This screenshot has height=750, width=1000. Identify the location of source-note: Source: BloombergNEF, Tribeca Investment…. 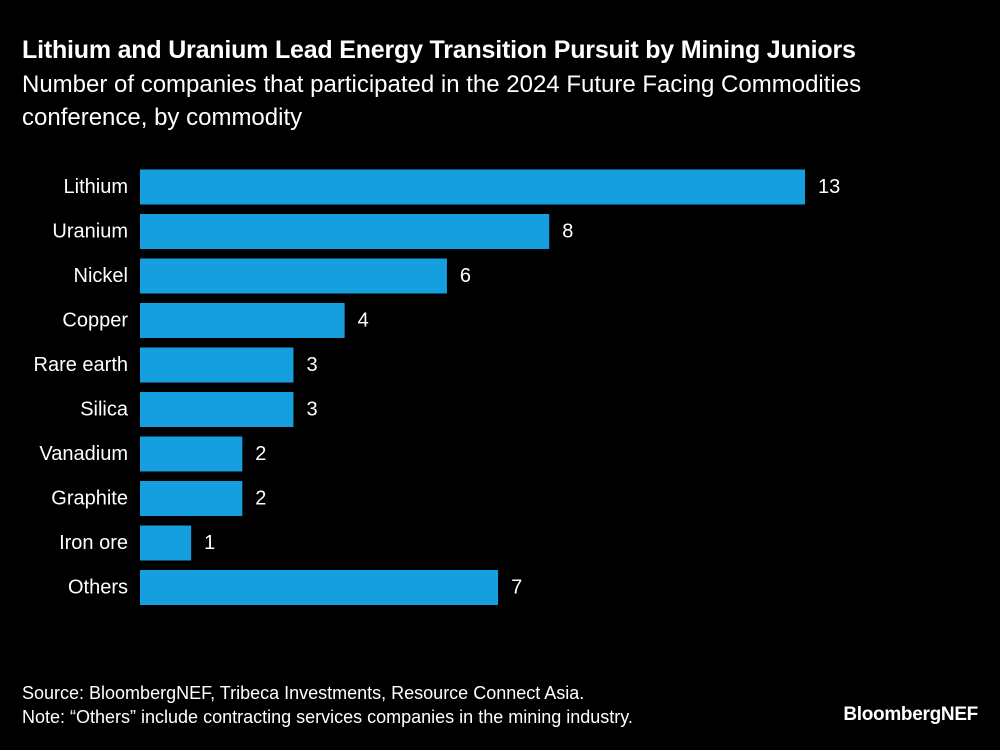
(303, 693).